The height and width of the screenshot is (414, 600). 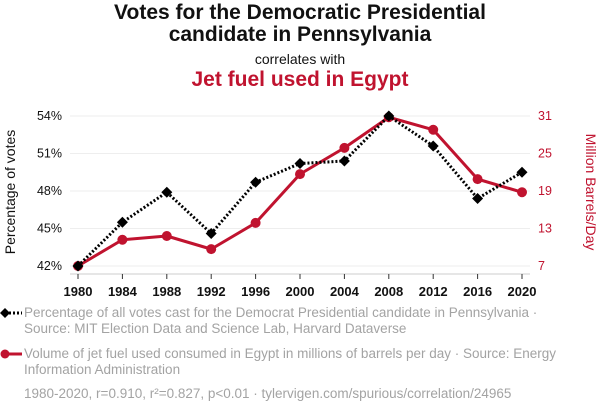 I want to click on y-left-tick-label: 48%, so click(x=49, y=191).